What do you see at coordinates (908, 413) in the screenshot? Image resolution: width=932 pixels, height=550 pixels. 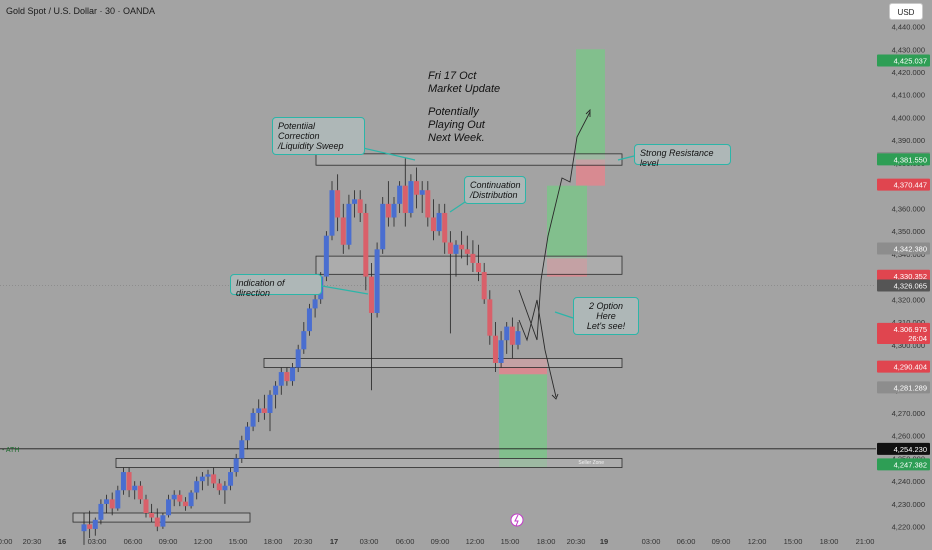 I see `y-tick-label: 4,270.000` at bounding box center [908, 413].